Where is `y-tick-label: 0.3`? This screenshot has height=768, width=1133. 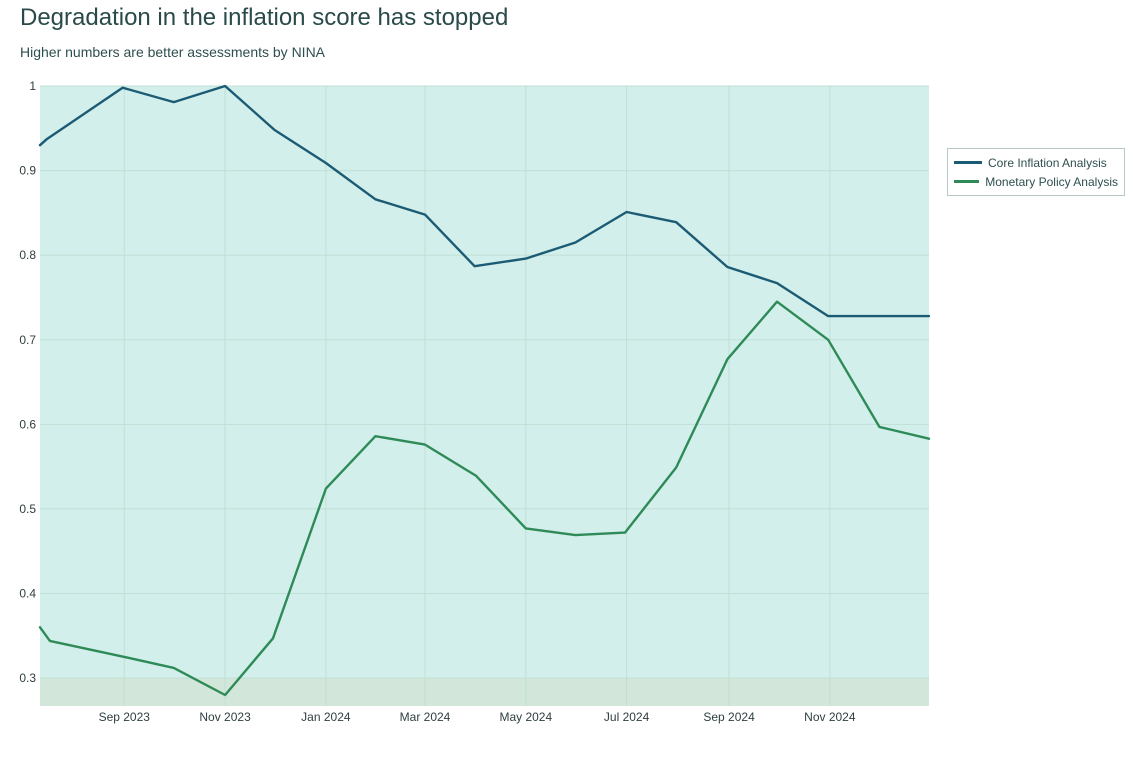 y-tick-label: 0.3 is located at coordinates (27, 678).